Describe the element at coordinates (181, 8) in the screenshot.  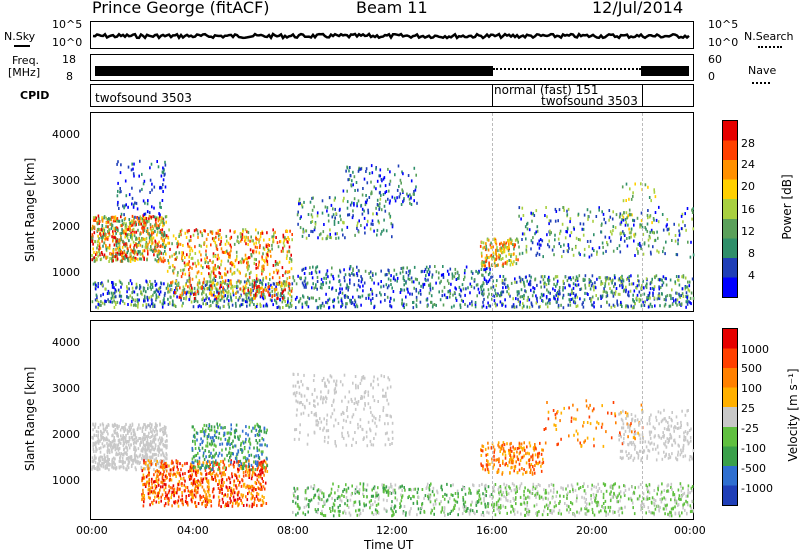
I see `station-title: Prince George (fitACF)` at that location.